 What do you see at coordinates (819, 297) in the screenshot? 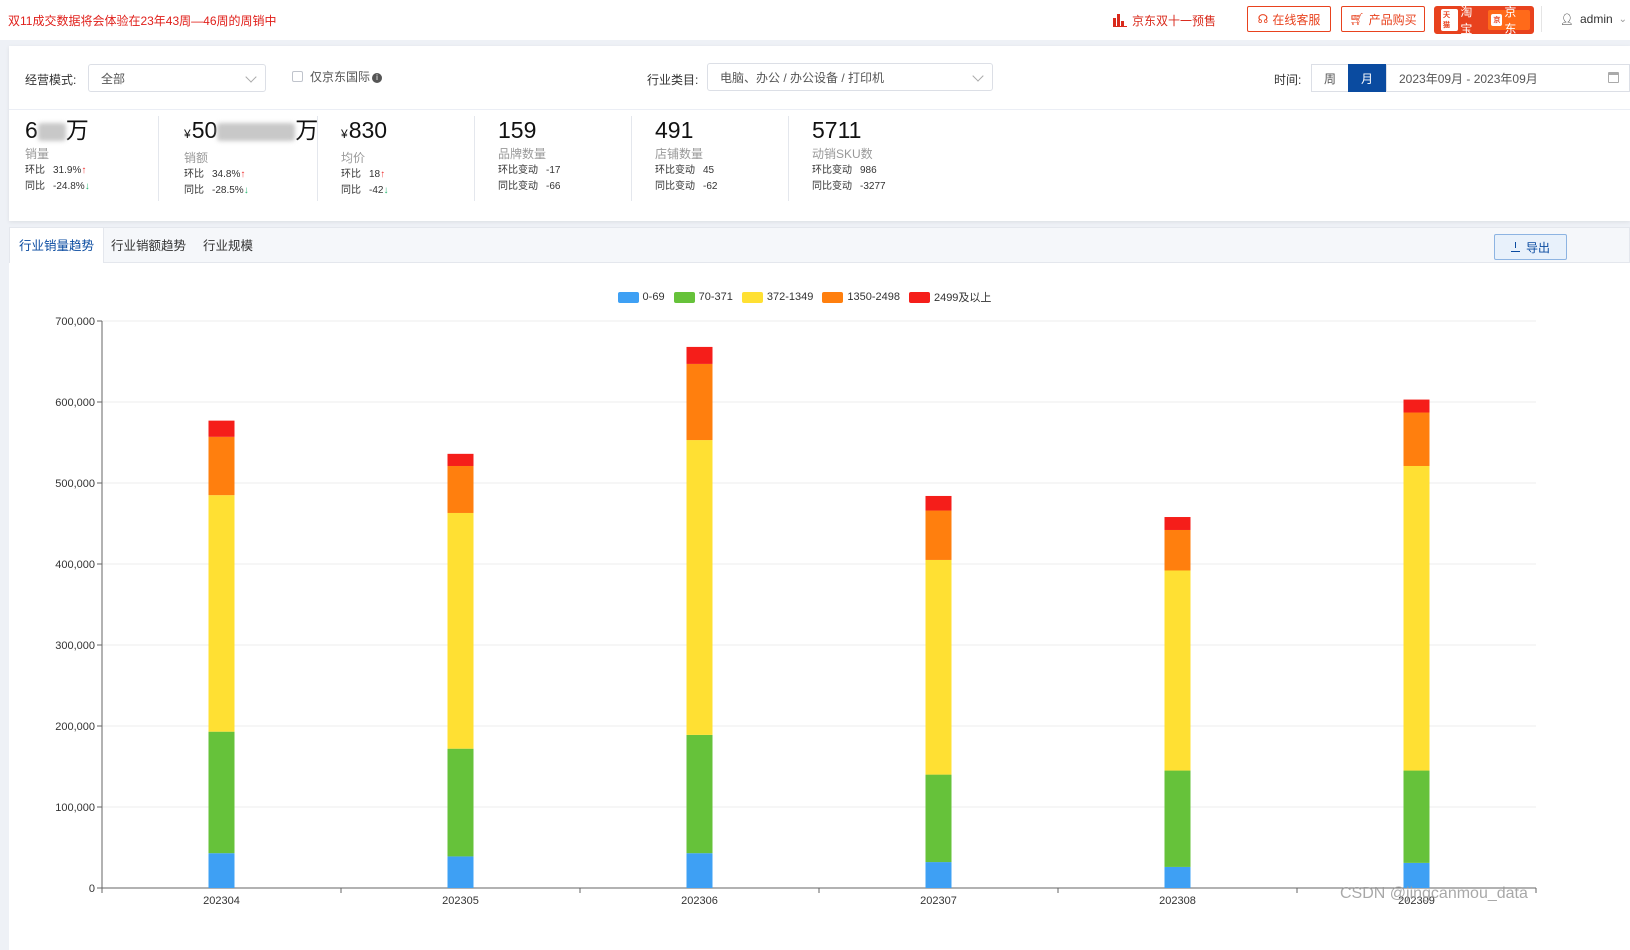
I see `chart-legend: 0-69 70-371 372-1349 1350-2498 2499及以上` at bounding box center [819, 297].